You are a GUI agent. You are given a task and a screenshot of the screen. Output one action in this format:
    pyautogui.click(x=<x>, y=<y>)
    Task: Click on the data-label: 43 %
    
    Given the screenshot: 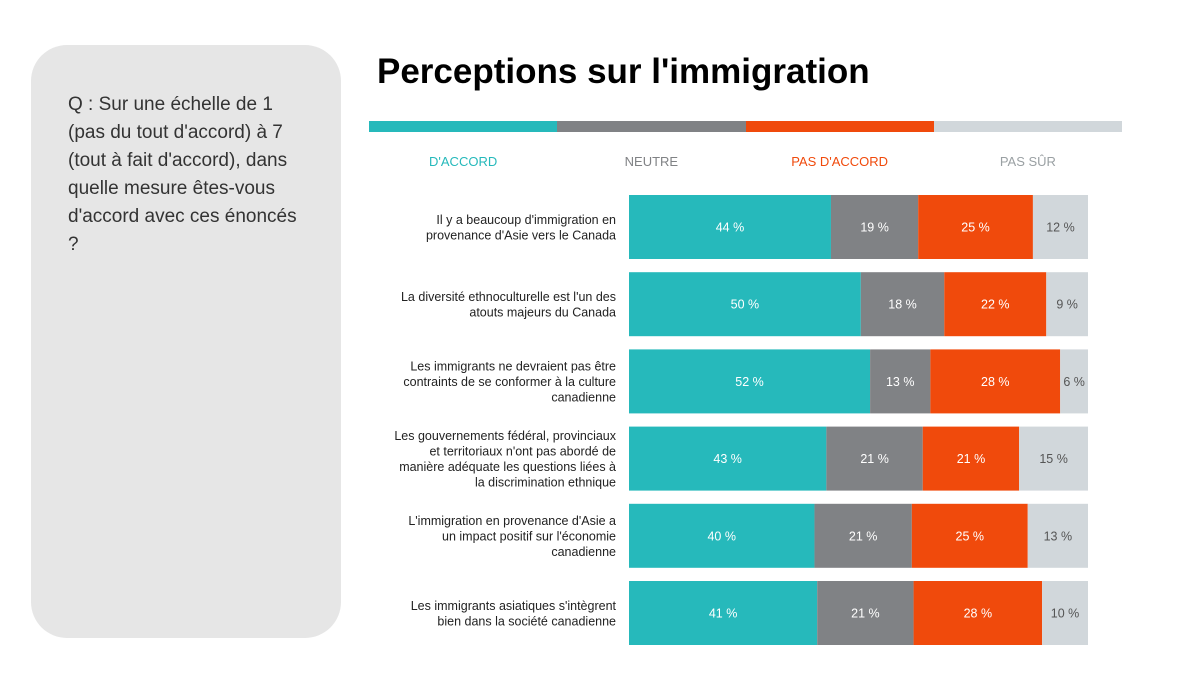 What is the action you would take?
    pyautogui.click(x=727, y=459)
    